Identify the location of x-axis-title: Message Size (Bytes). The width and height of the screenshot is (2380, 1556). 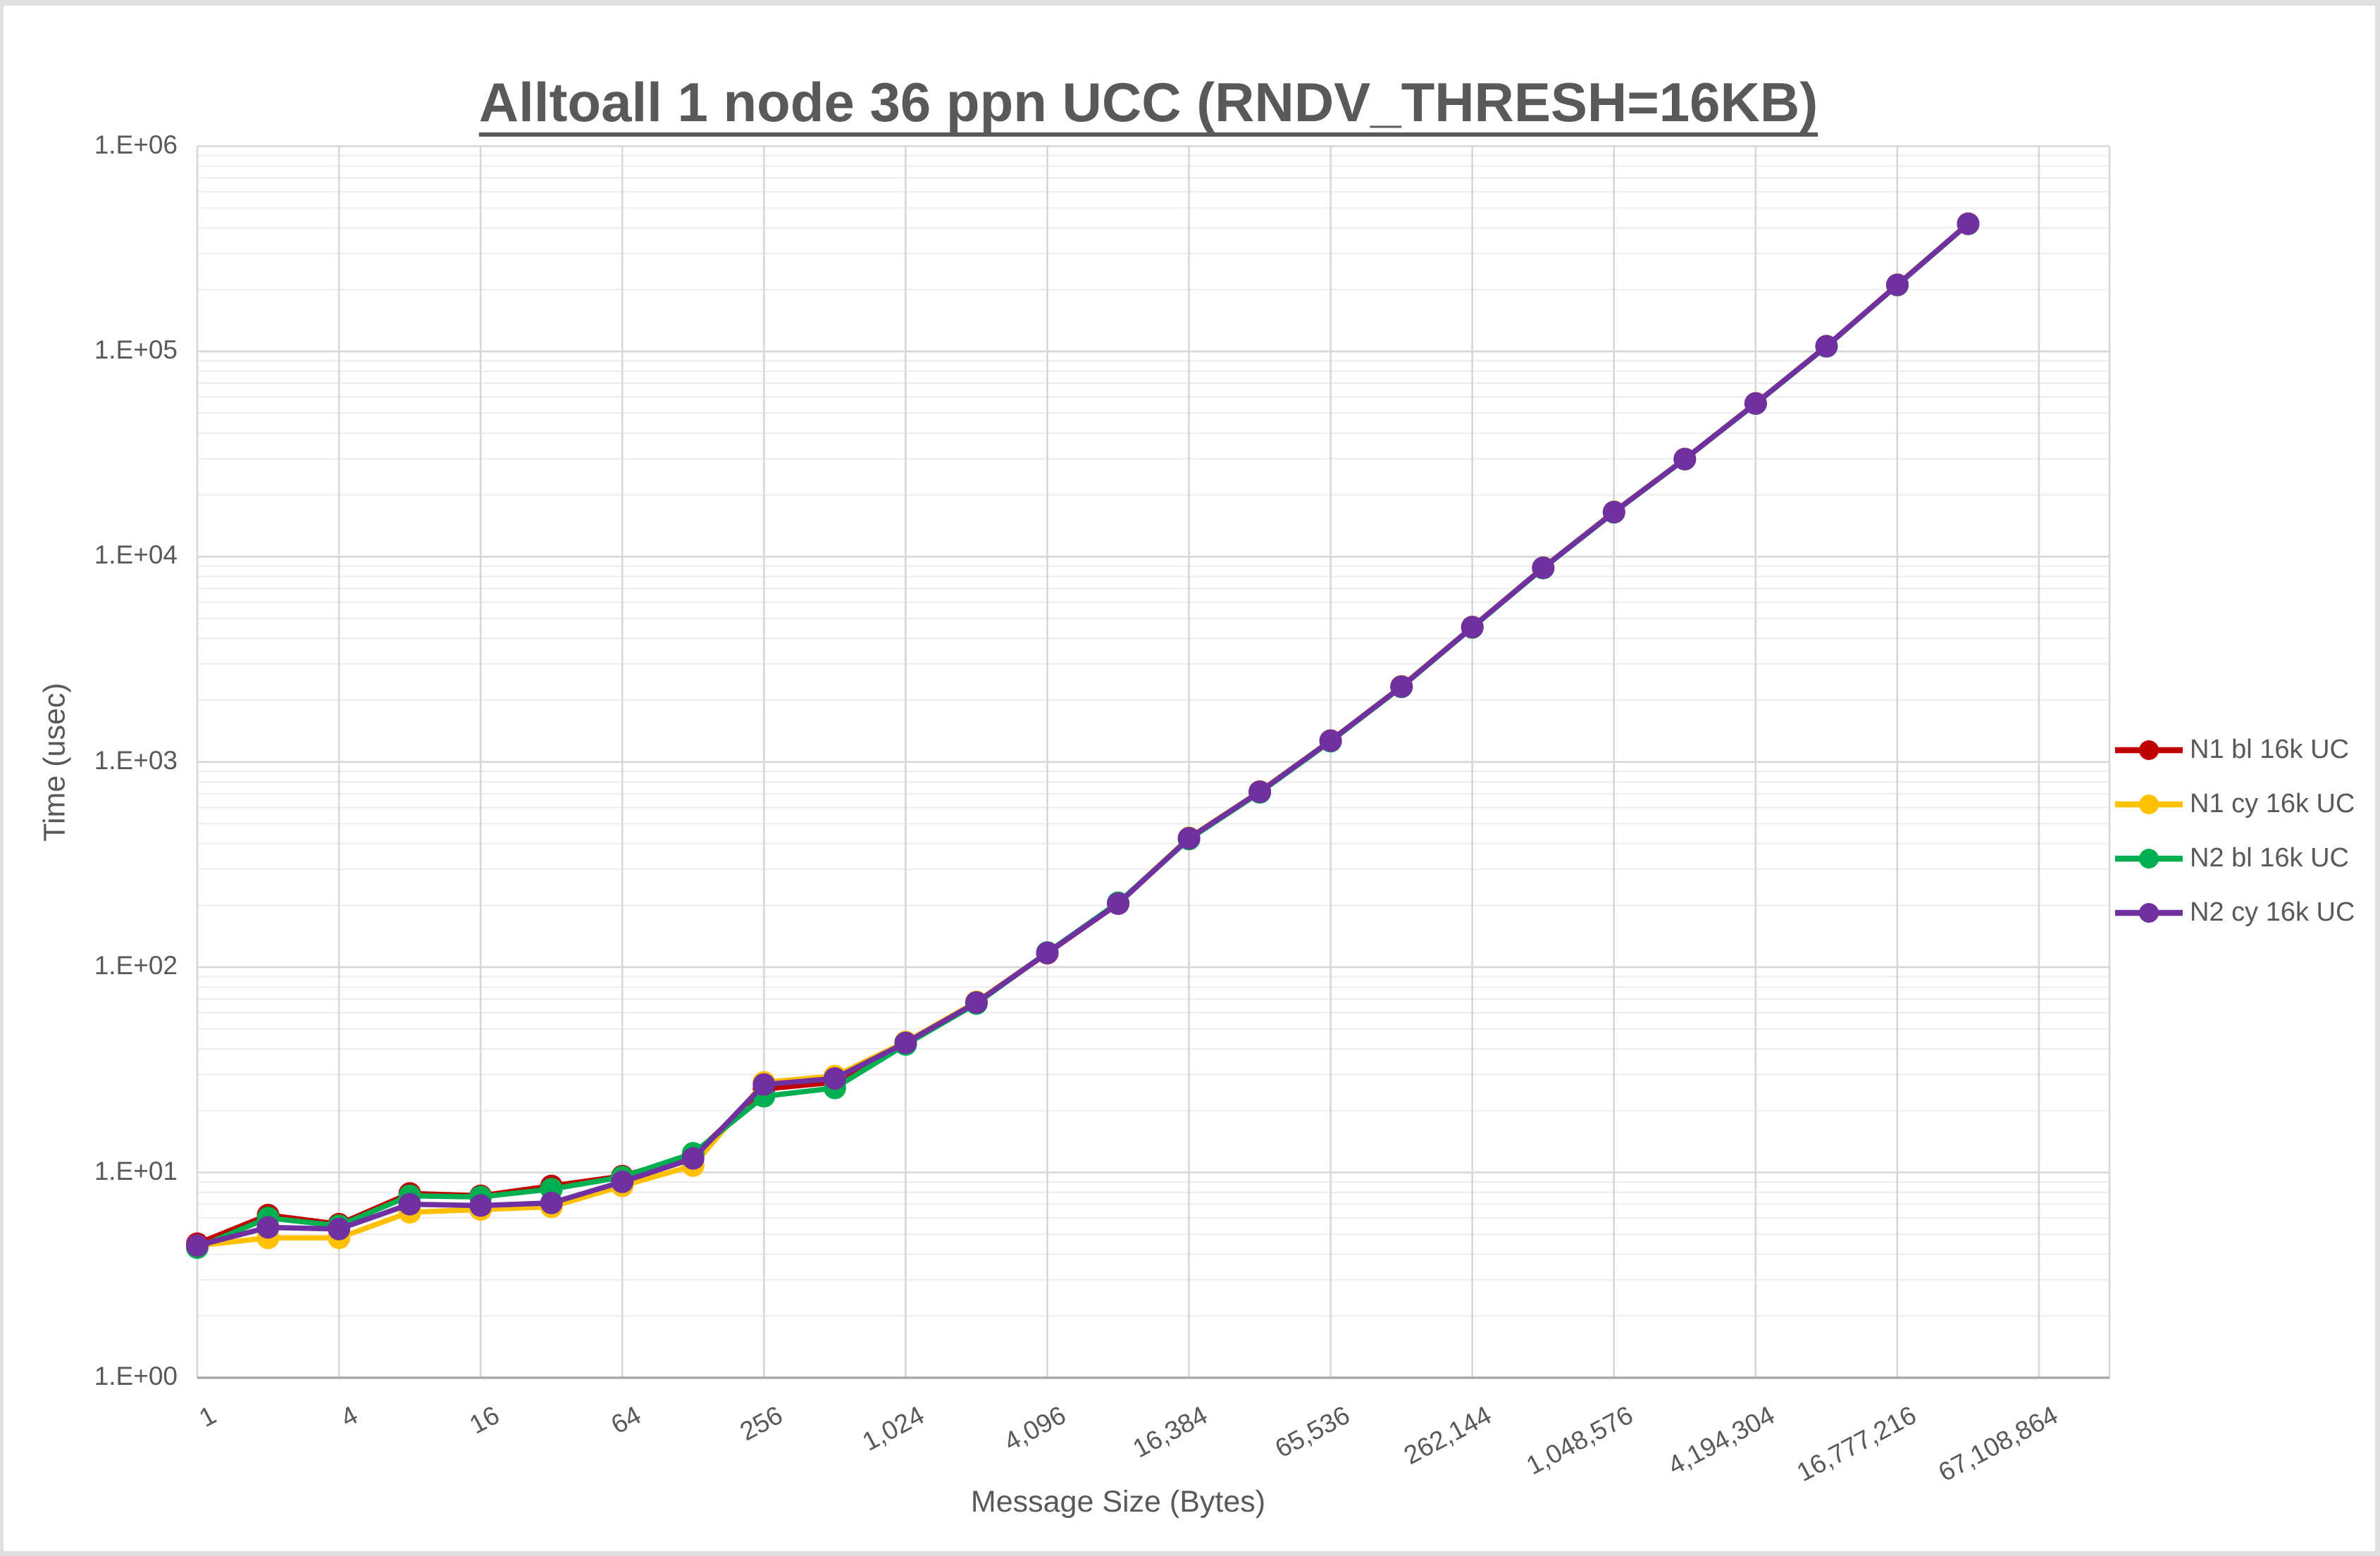
(1118, 1502).